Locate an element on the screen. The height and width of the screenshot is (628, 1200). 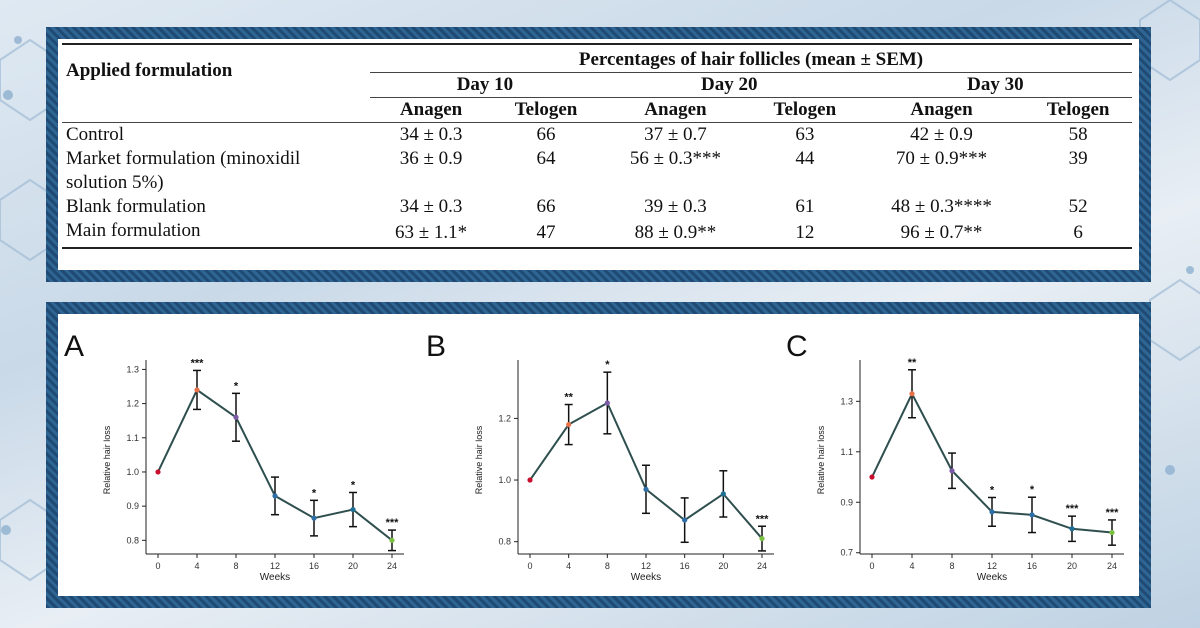
y-tick-label: 0.8 is located at coordinates (504, 542).